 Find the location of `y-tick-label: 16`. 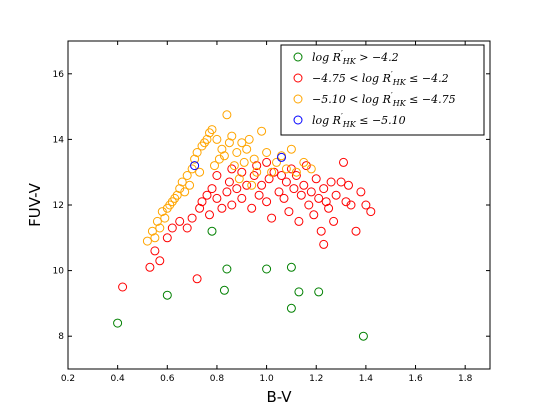

y-tick-label: 16 is located at coordinates (59, 75).